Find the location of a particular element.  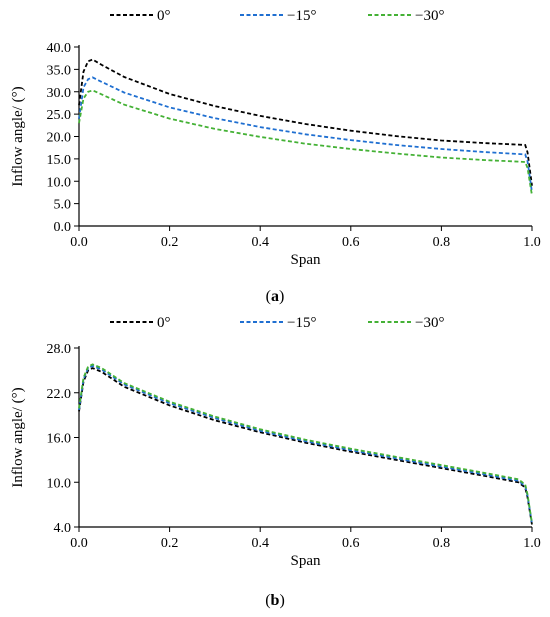

y-tick-label: 15.0 is located at coordinates (59, 160).